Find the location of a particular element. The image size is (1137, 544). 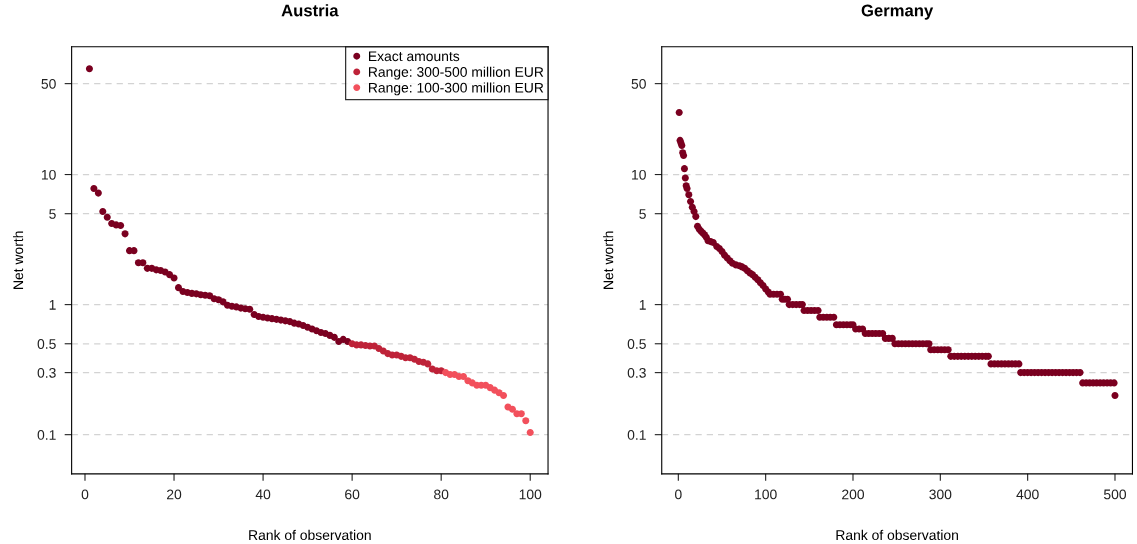

x-tick-label: 20 is located at coordinates (174, 494).